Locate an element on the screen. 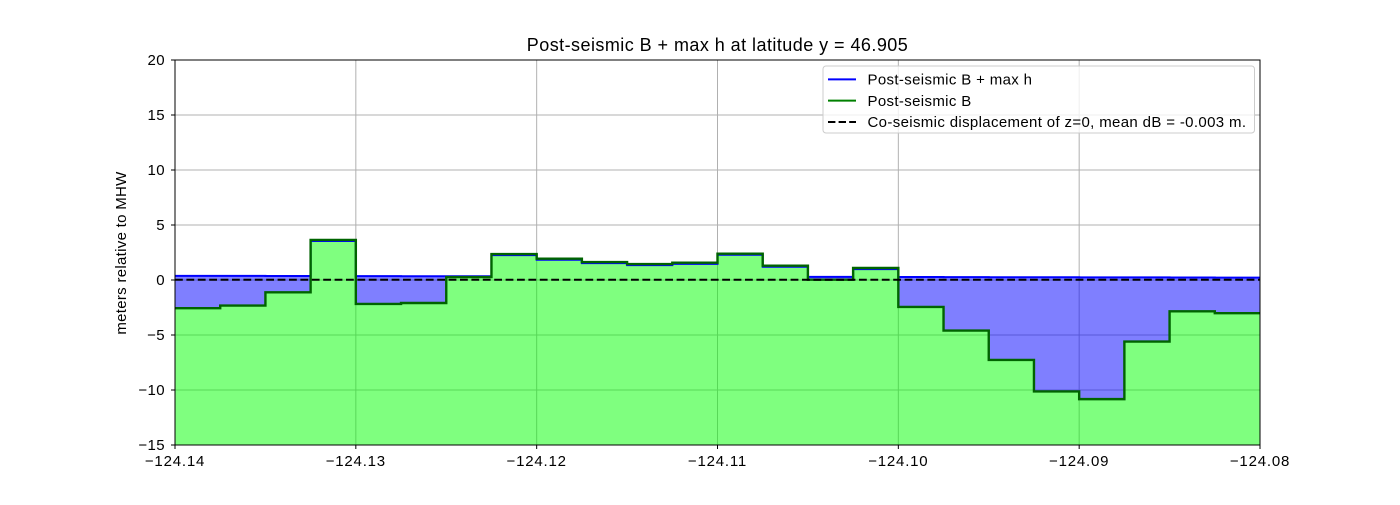  svg-text: −10 is located at coordinates (151, 390).